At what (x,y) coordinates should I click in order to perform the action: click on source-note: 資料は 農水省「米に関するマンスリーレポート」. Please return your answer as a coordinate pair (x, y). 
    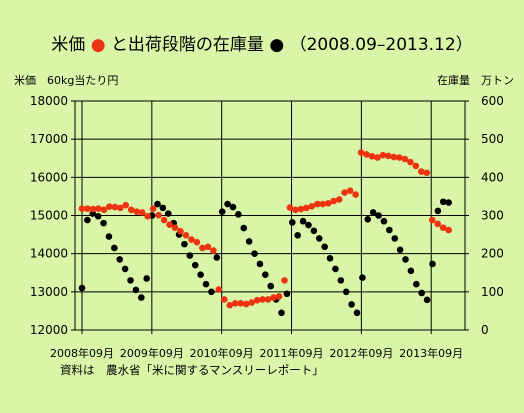
    Looking at the image, I should click on (192, 370).